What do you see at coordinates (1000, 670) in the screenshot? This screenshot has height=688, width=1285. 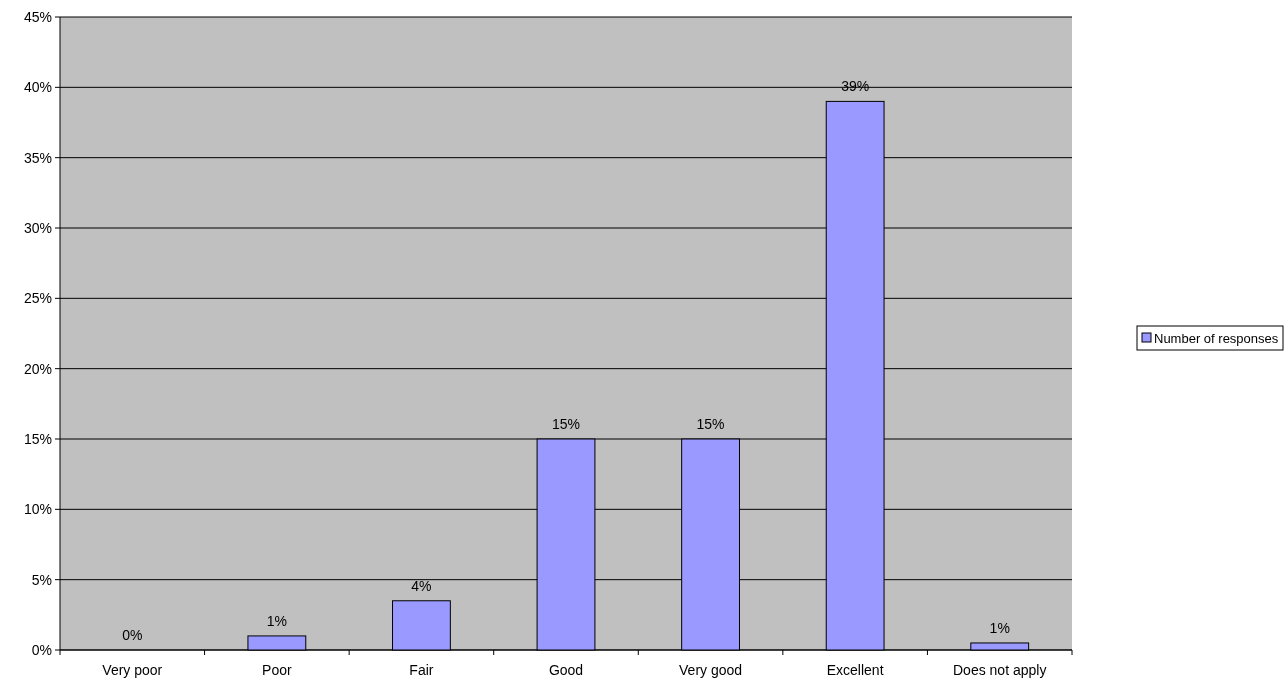 I see `x-tick-label: Does not apply` at bounding box center [1000, 670].